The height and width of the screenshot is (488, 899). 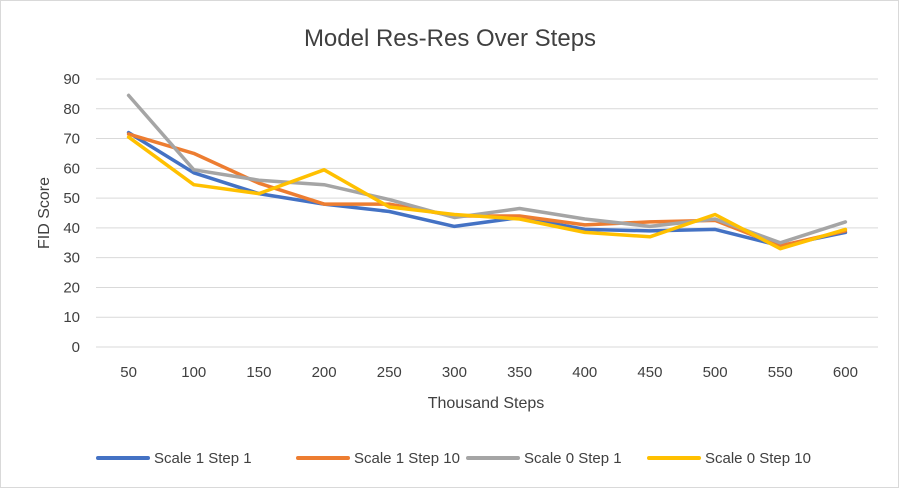 I want to click on x-tick-label: 600, so click(x=845, y=372).